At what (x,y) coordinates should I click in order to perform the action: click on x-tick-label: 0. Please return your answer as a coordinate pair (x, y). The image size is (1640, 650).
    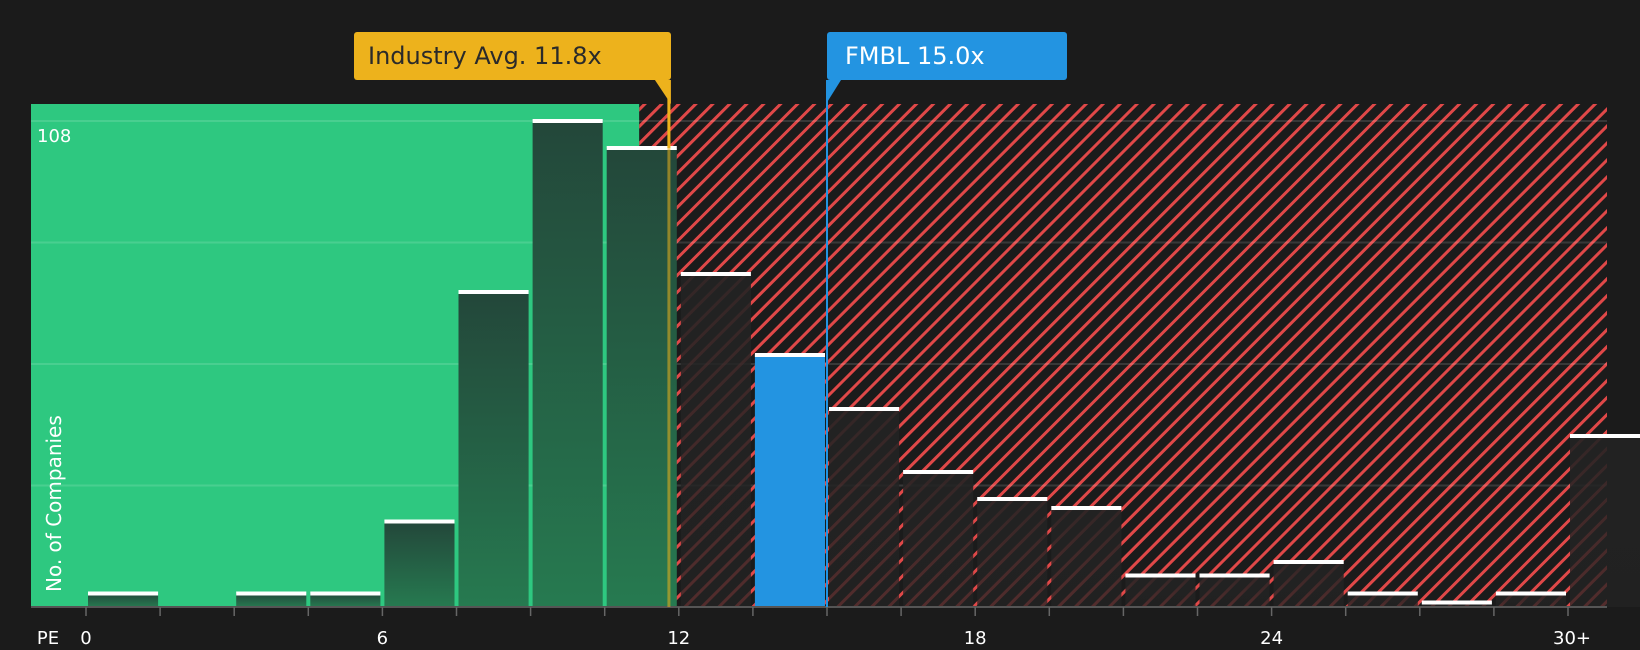
    Looking at the image, I should click on (86, 638).